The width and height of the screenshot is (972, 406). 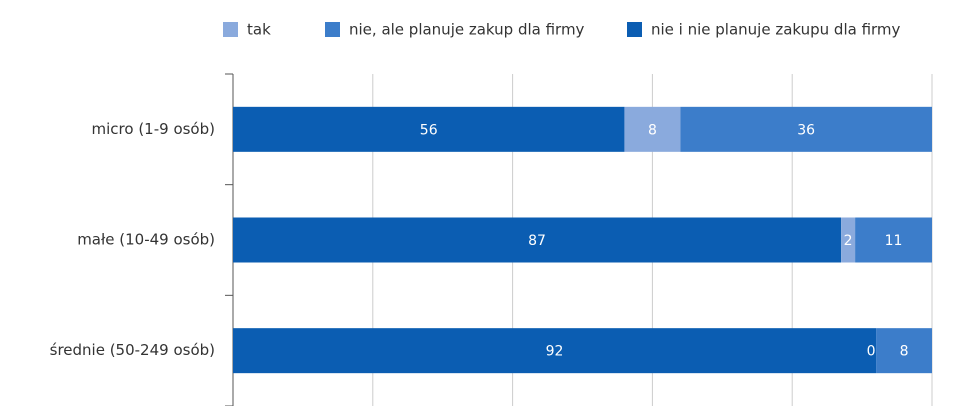 I want to click on legend-label: nie i nie planuje zakupu dla firmy, so click(x=776, y=30).